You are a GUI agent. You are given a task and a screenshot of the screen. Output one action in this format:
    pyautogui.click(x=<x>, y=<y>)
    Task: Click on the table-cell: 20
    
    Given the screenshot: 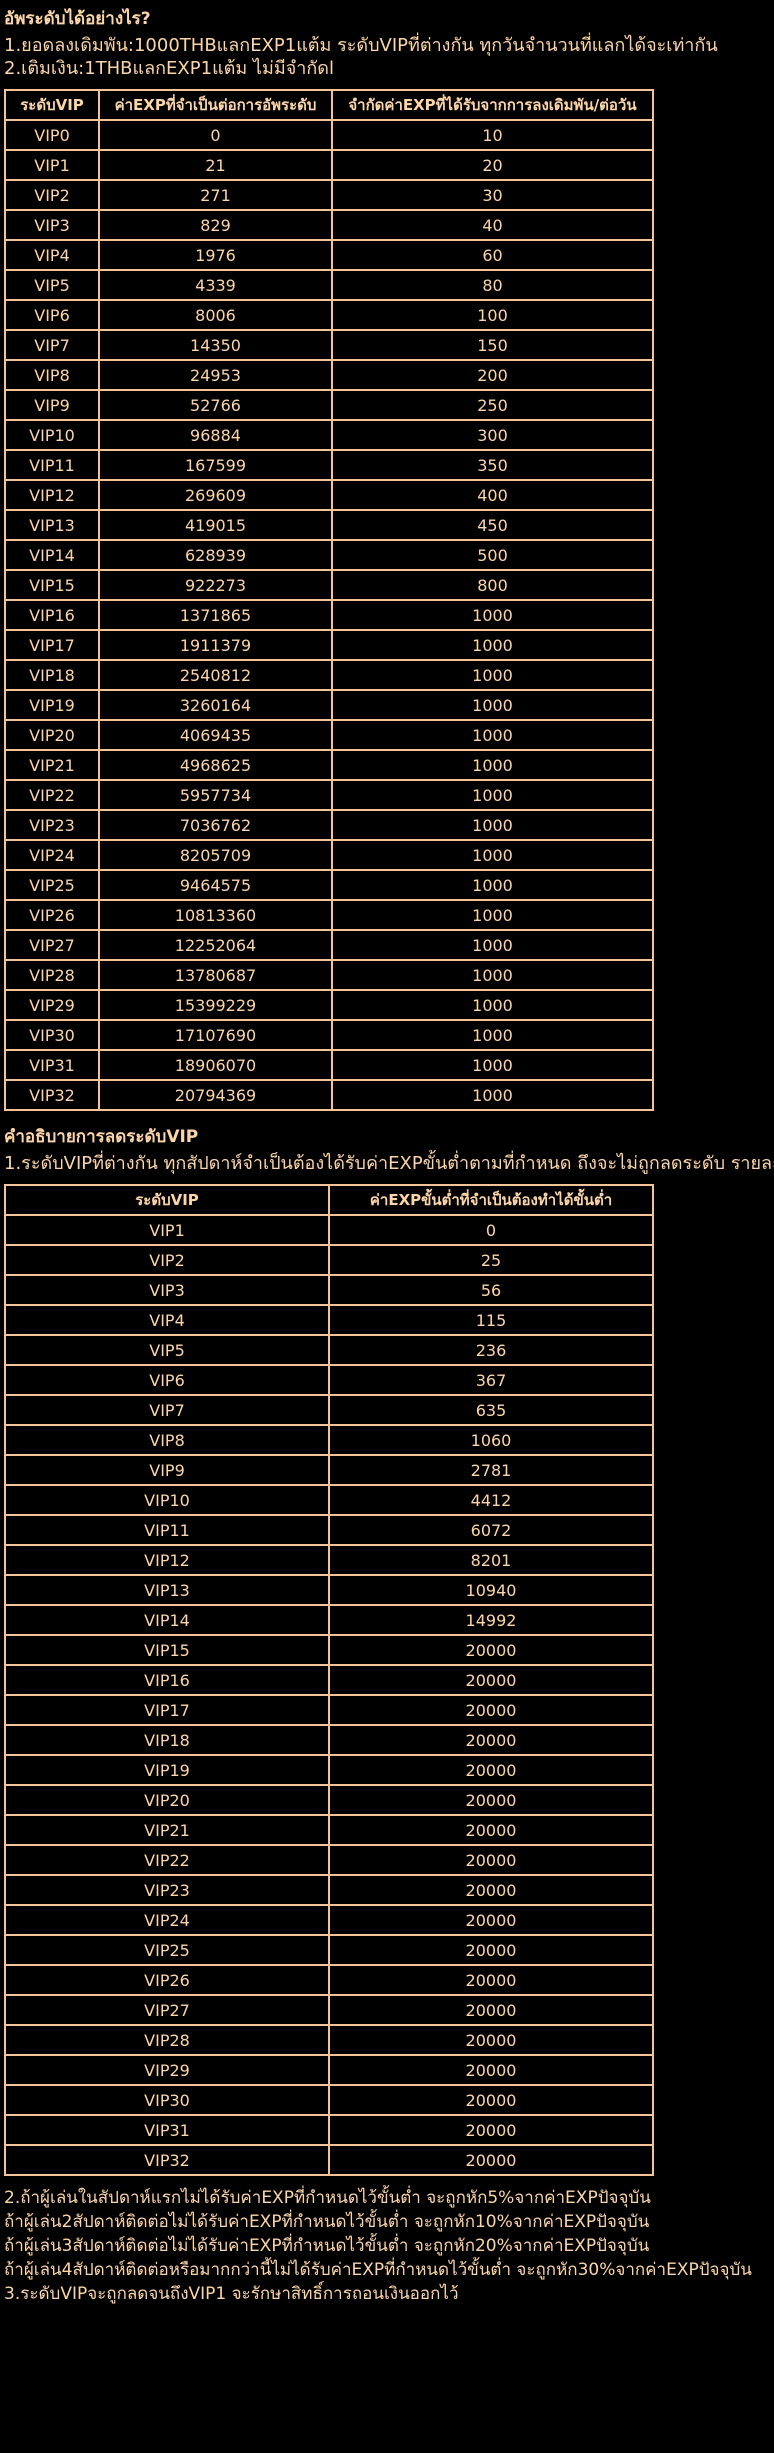 What is the action you would take?
    pyautogui.click(x=492, y=165)
    